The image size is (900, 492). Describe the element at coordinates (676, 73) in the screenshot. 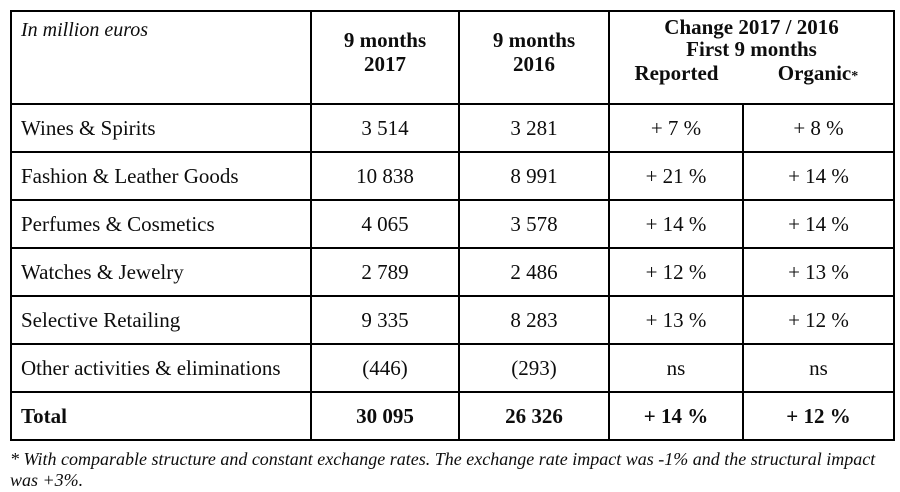

I see `column-header-reported: Reported` at that location.